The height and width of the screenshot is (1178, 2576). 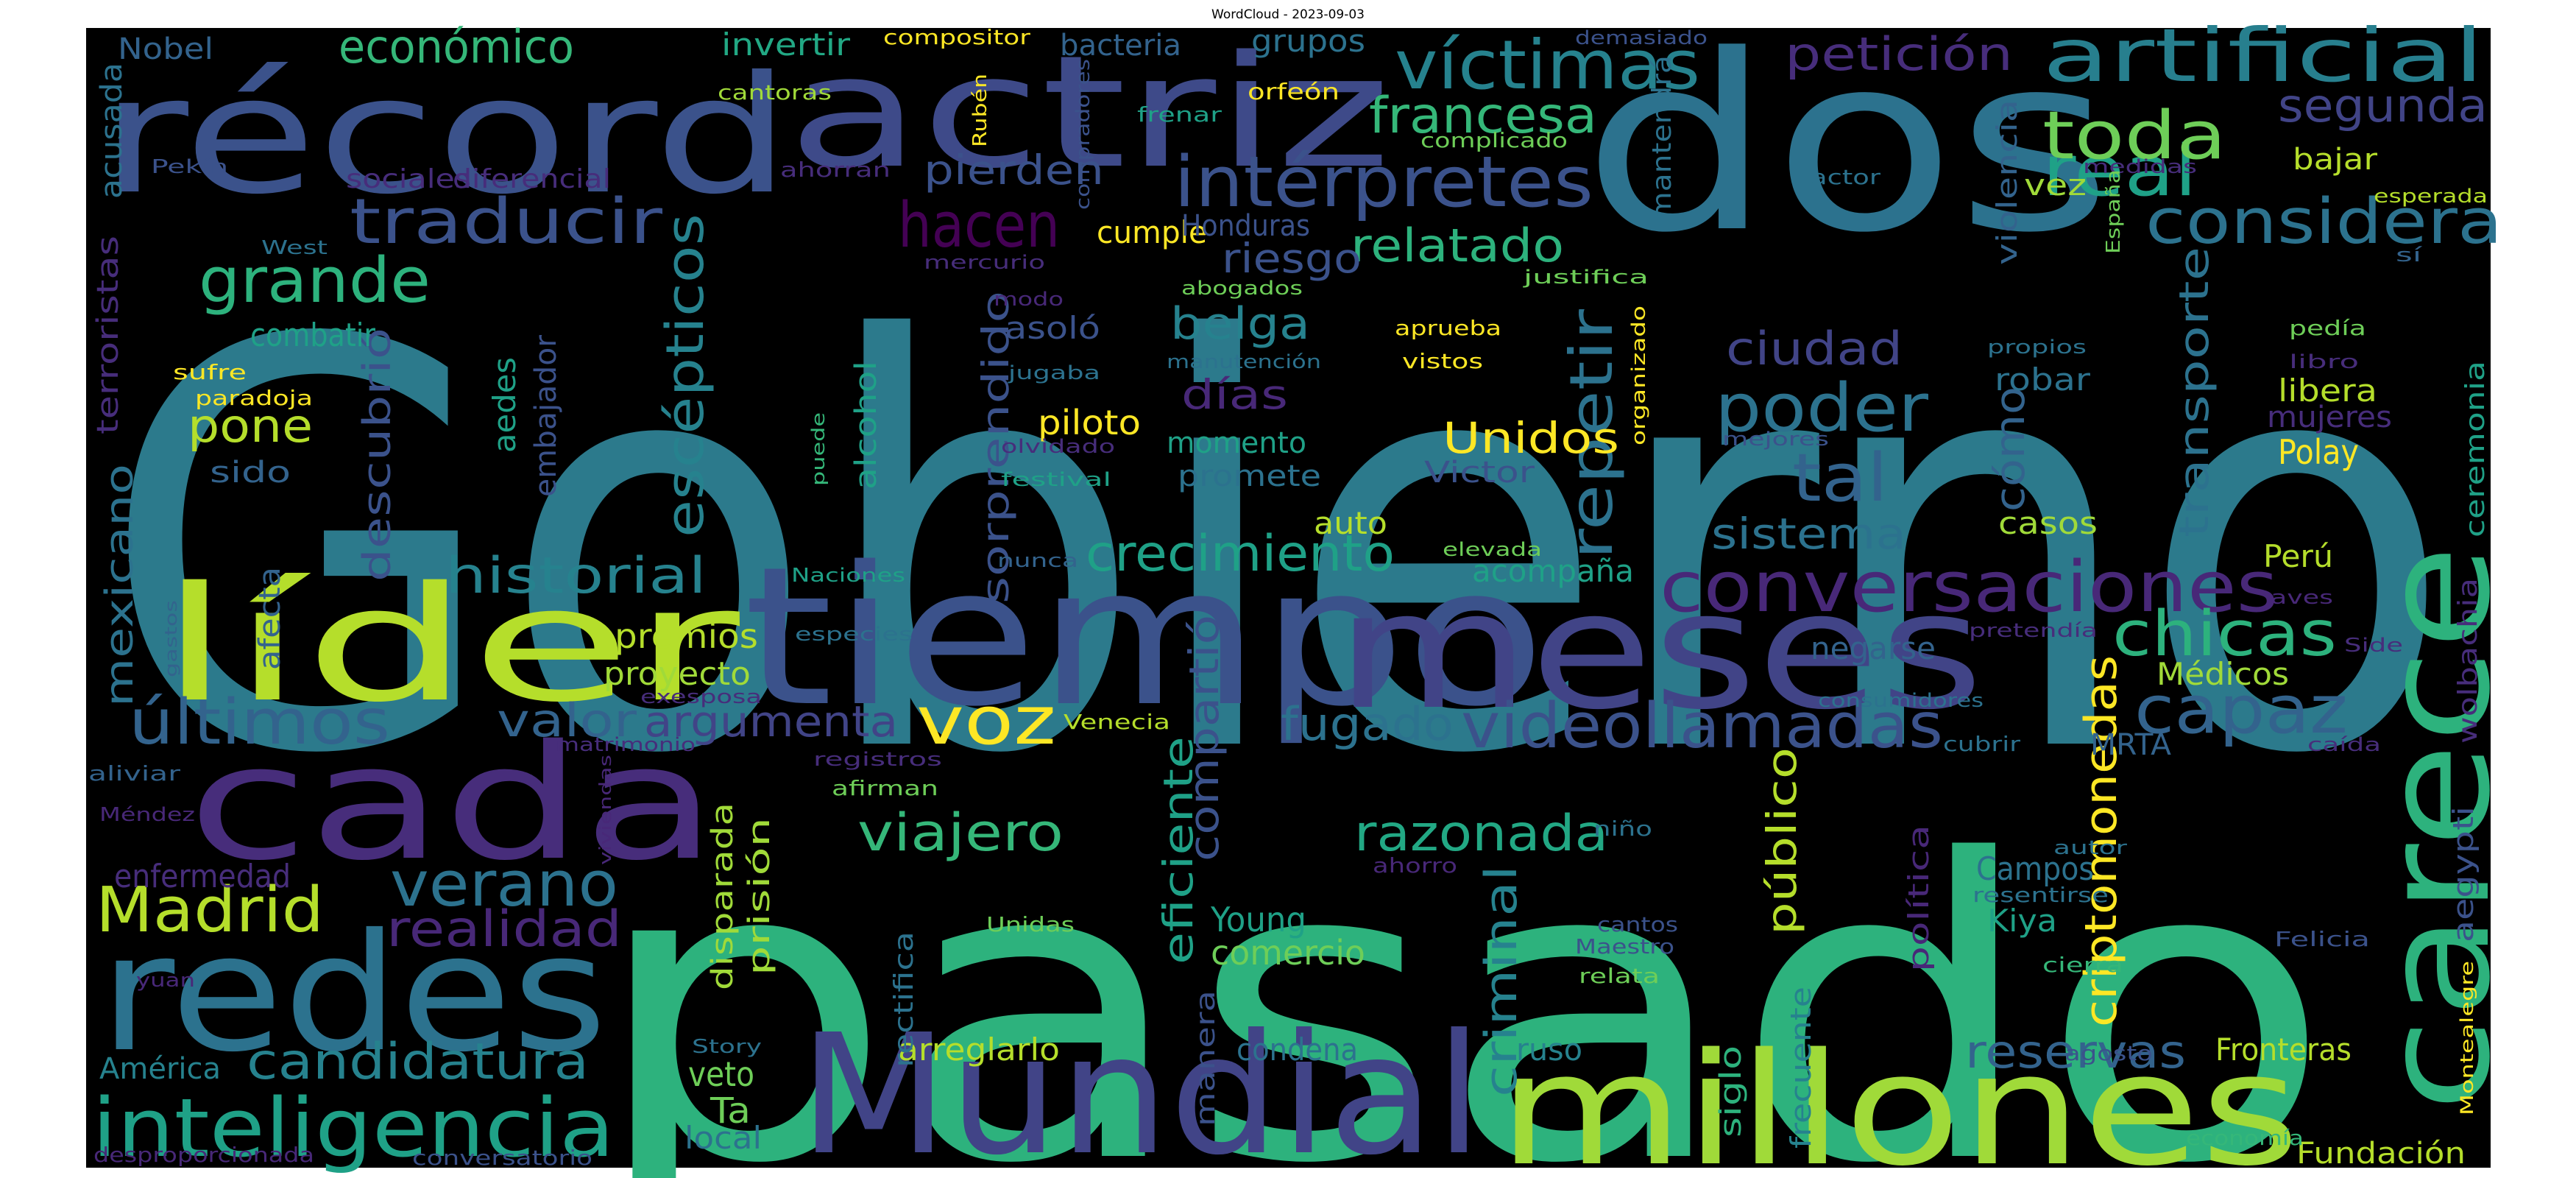 What do you see at coordinates (980, 110) in the screenshot?
I see `word-134: Rubén` at bounding box center [980, 110].